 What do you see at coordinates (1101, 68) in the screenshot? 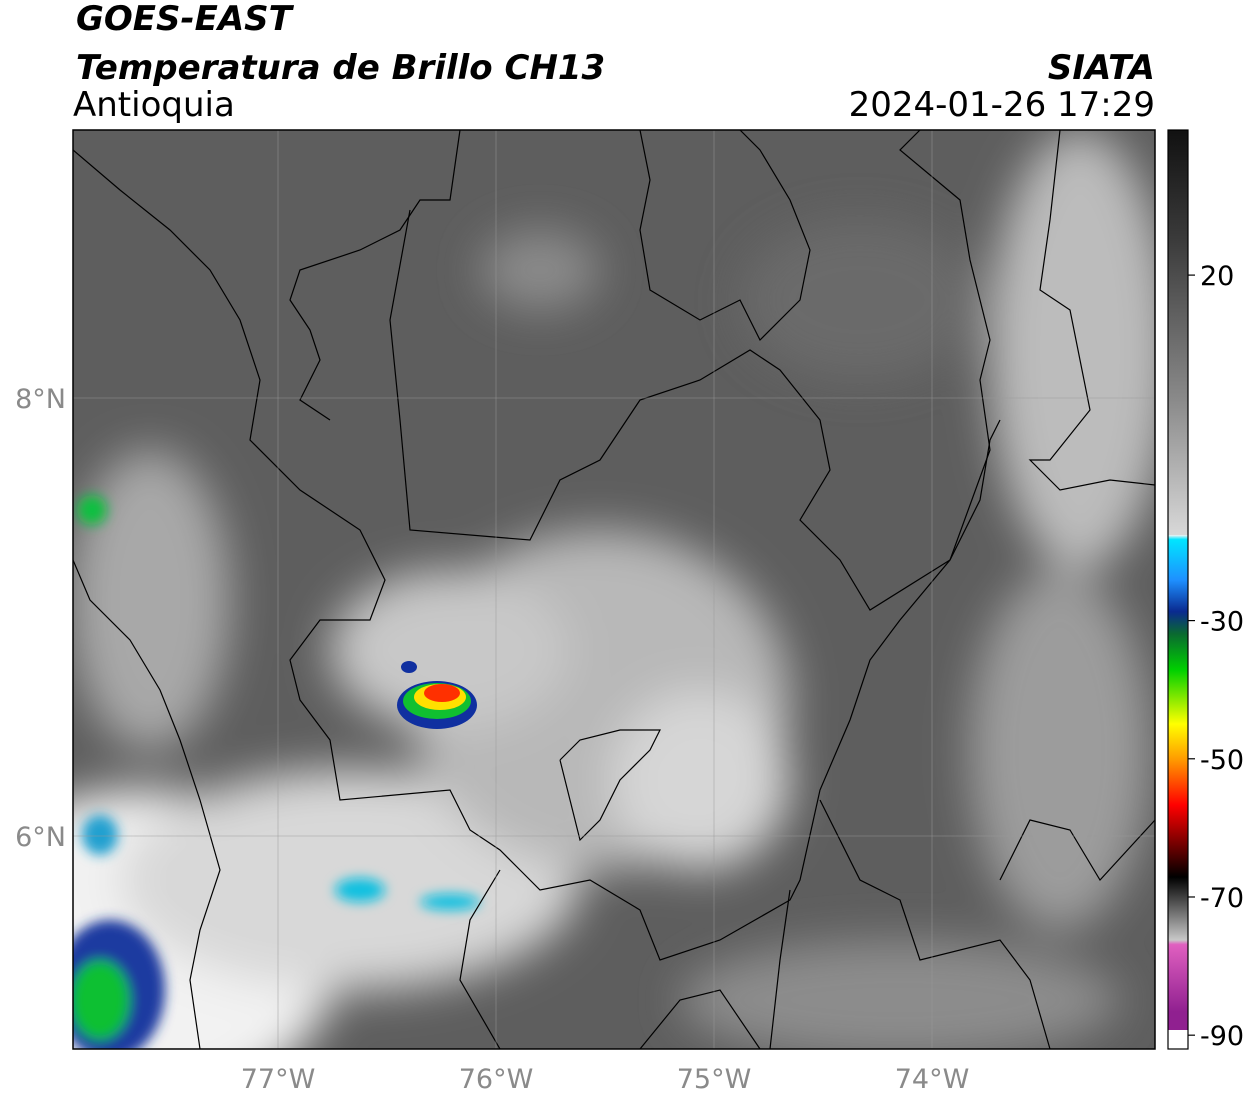
I see `source: SIATA` at bounding box center [1101, 68].